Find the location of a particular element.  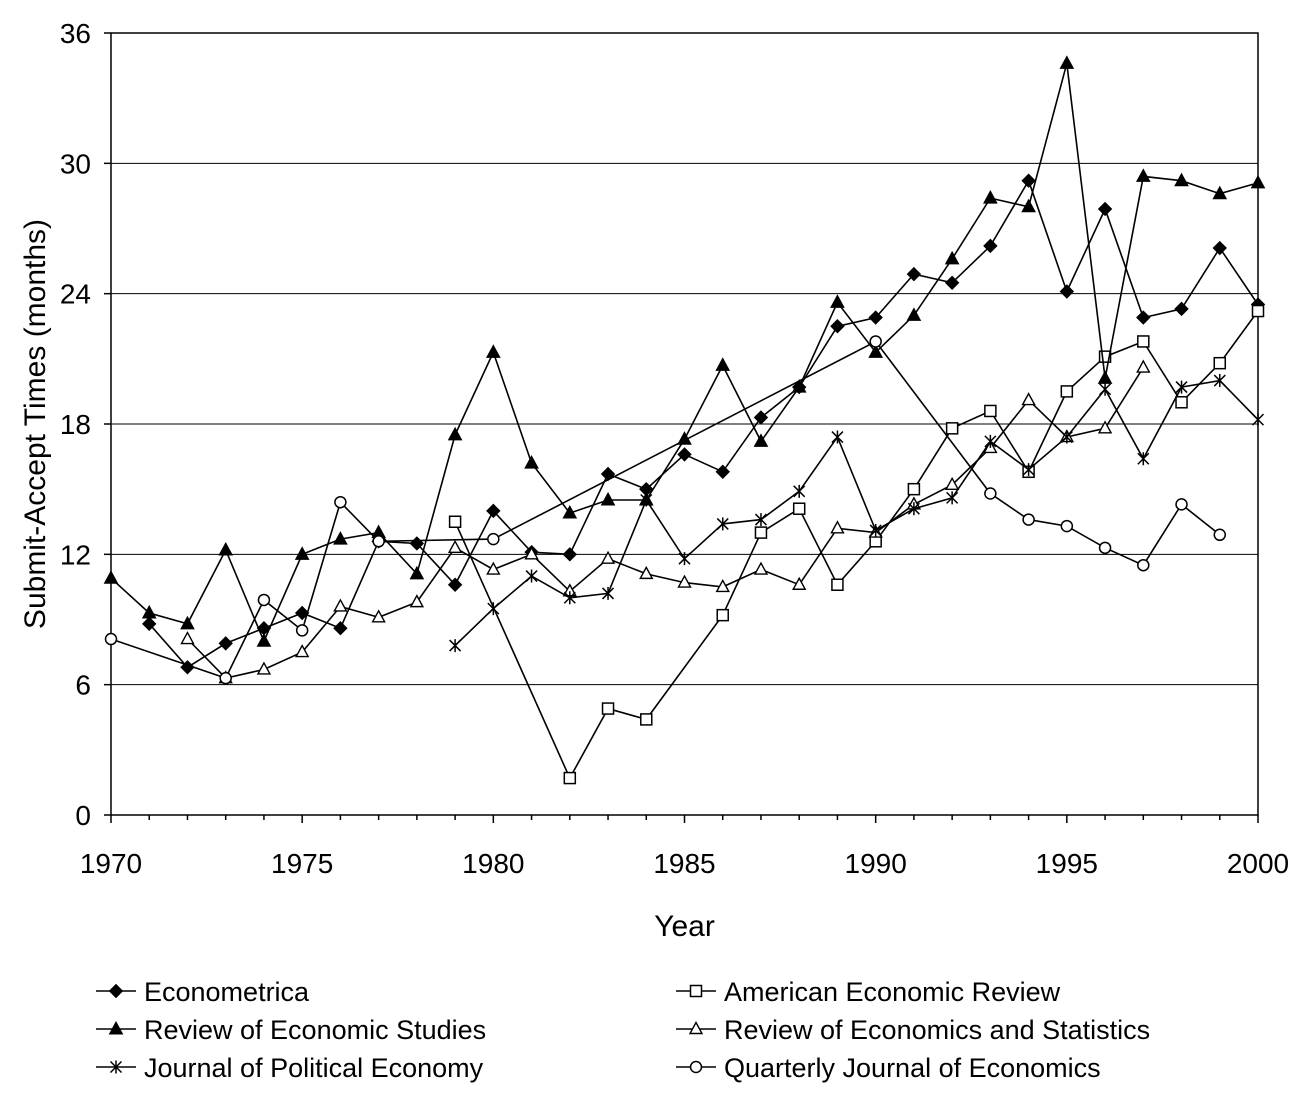

legend-label: Econometrica is located at coordinates (227, 992).